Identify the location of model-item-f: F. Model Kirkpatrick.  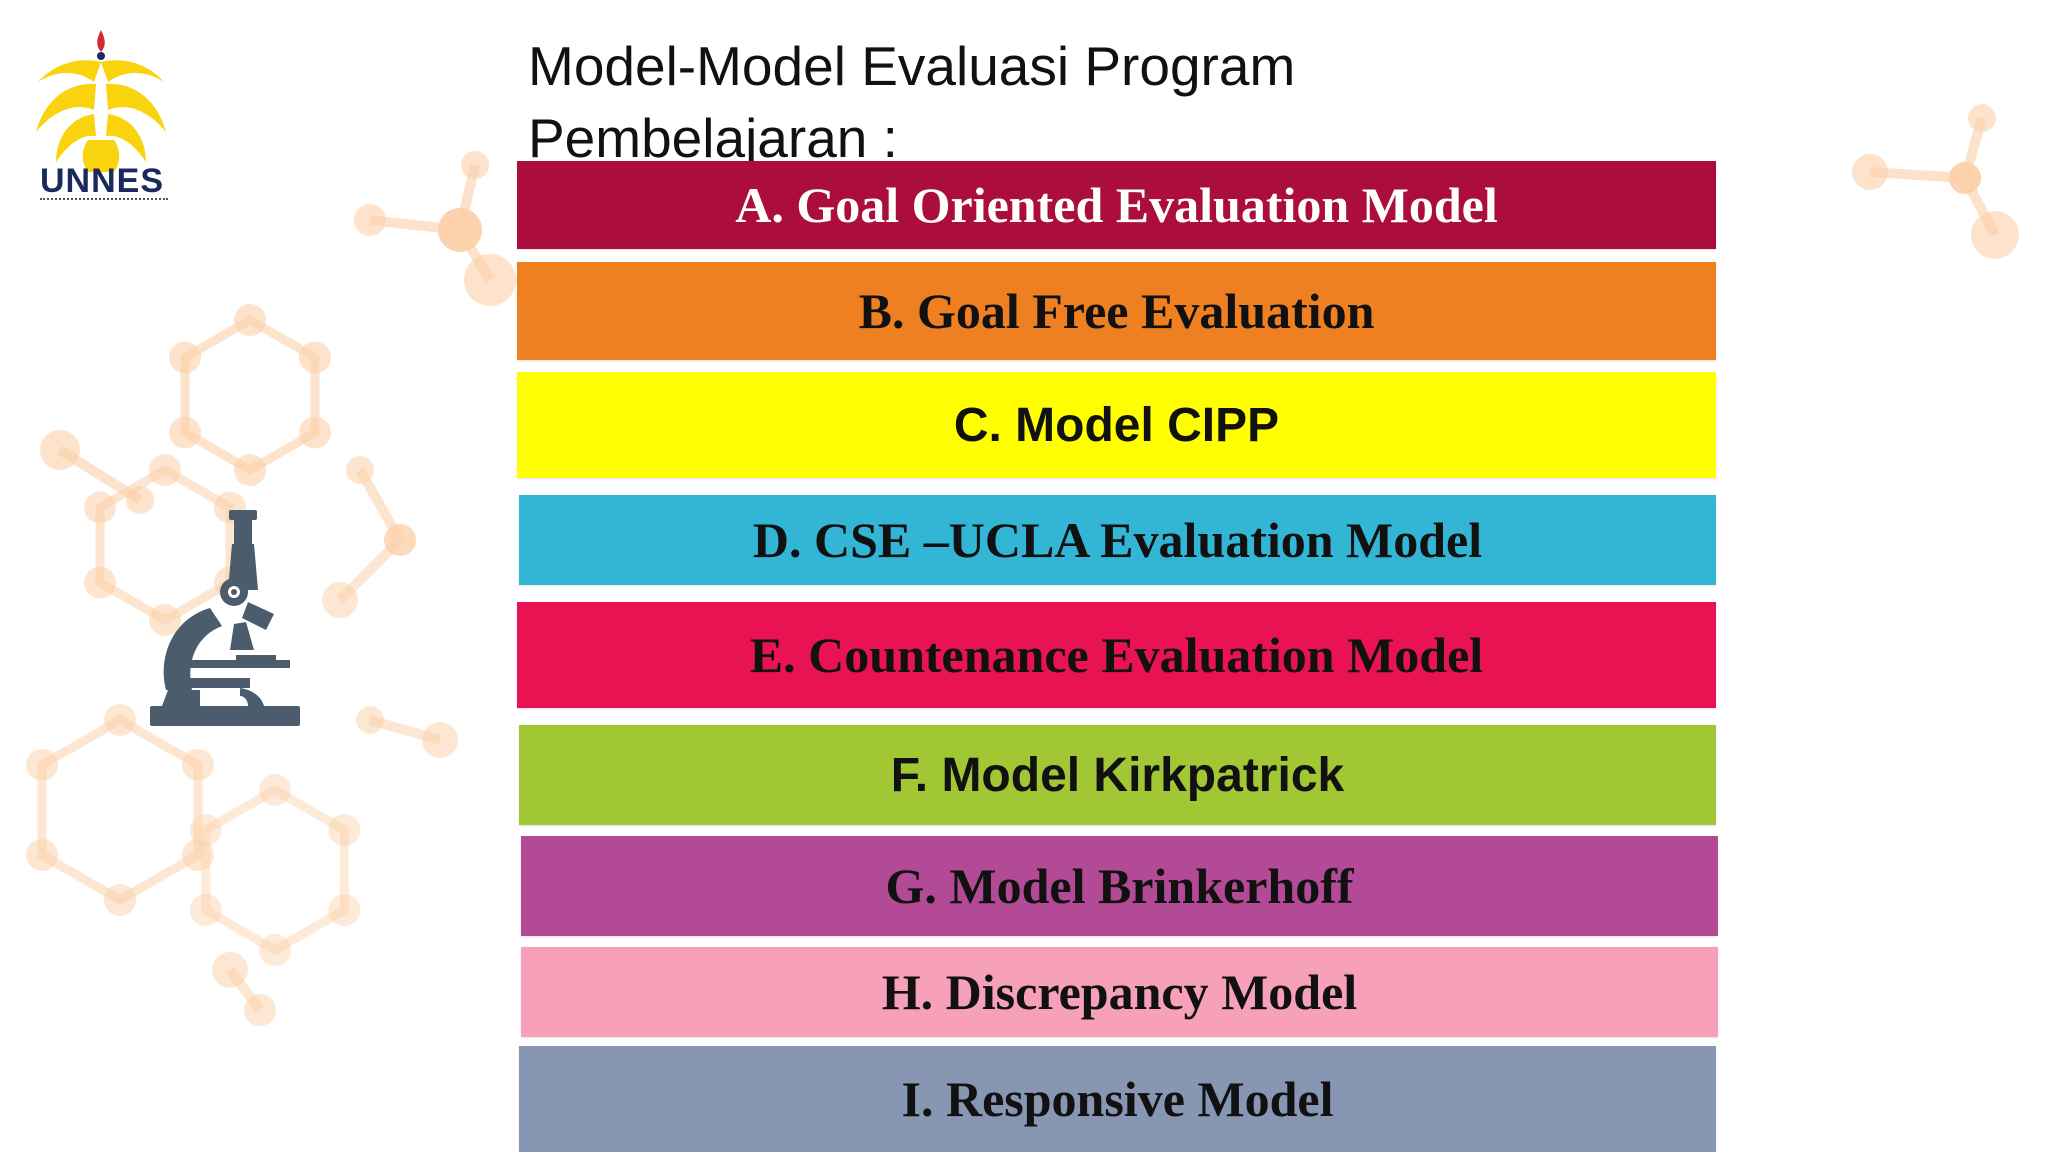
(1117, 775).